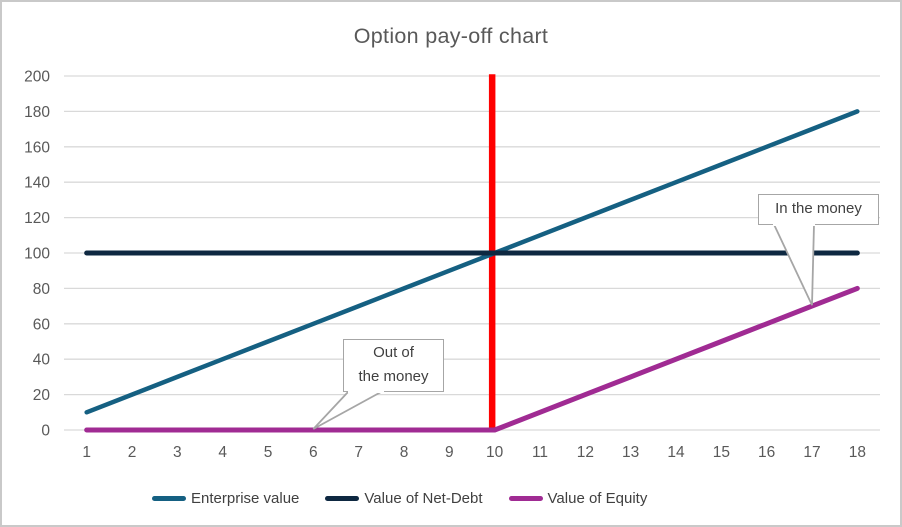 Image resolution: width=902 pixels, height=527 pixels. What do you see at coordinates (342, 498) in the screenshot?
I see `legend-swatch-value-of-net-debt` at bounding box center [342, 498].